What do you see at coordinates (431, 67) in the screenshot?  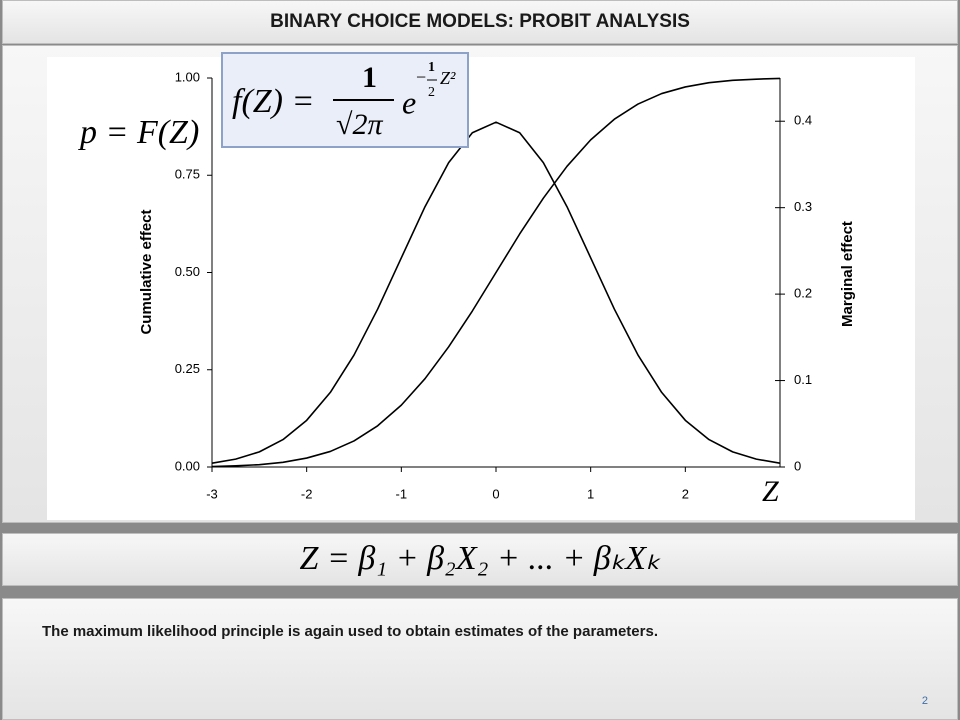 I see `pdf-formula-exp-num: 1` at bounding box center [431, 67].